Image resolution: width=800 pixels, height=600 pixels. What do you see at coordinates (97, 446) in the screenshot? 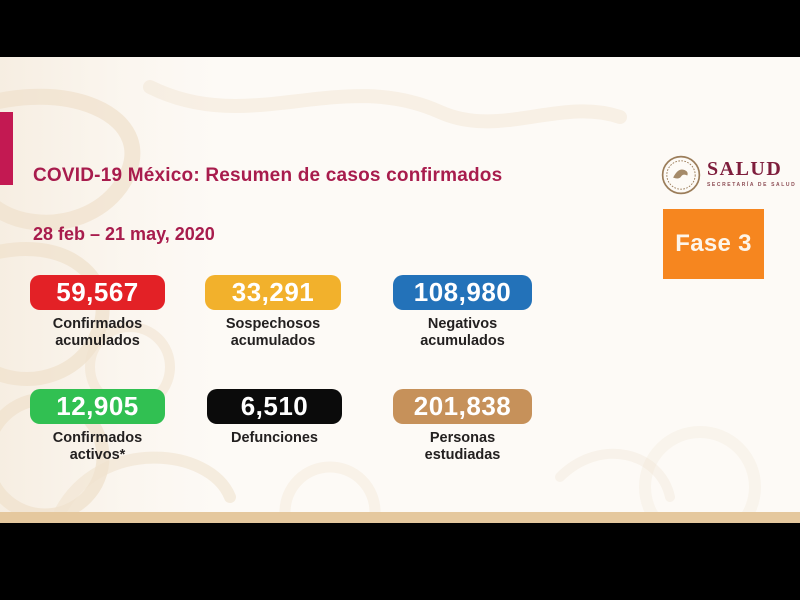
I see `stat-label: Confirmados activos*` at bounding box center [97, 446].